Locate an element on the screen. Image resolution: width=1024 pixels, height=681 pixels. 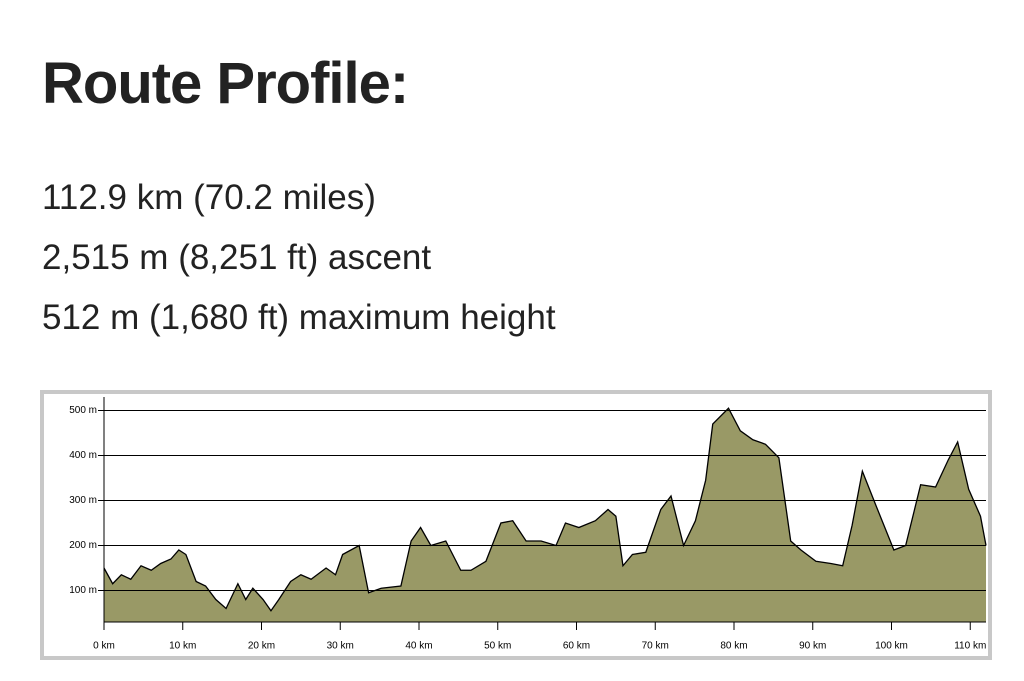
x-tick-label: 10 km is located at coordinates (182, 646).